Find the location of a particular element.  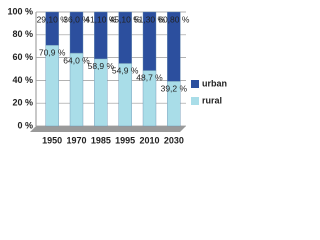

x-tick-label: 2030 is located at coordinates (174, 140).